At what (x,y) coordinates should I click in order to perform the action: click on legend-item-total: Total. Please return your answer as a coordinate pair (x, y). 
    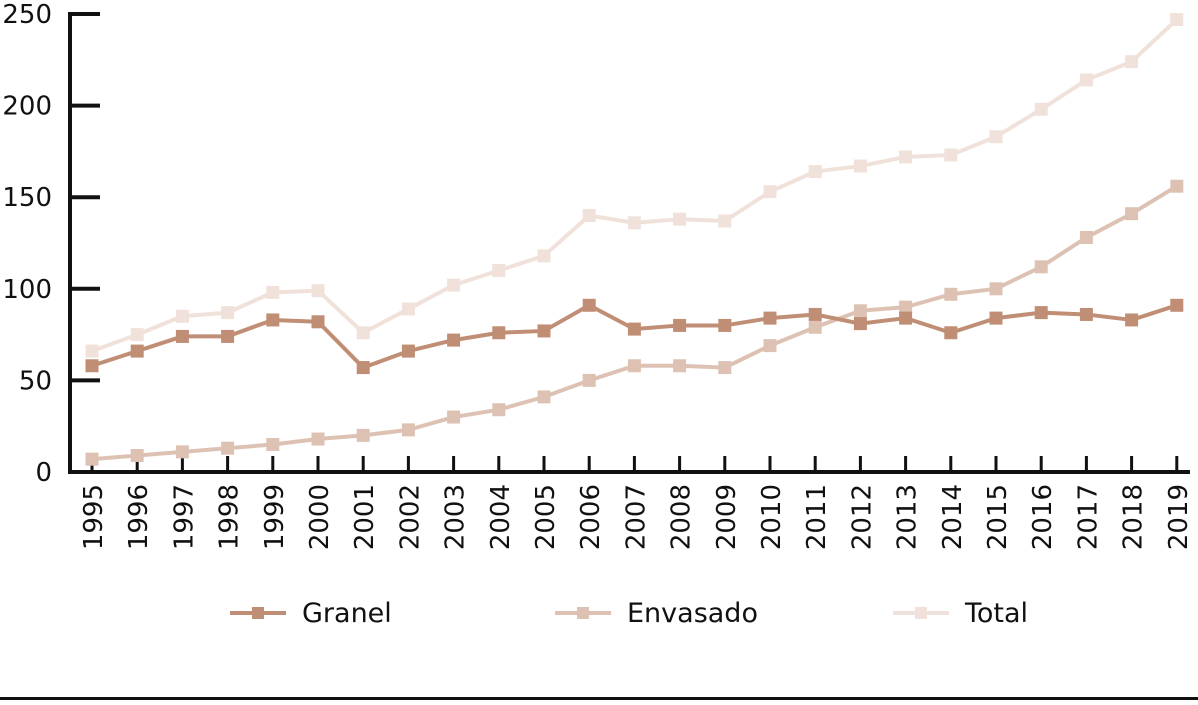
    Looking at the image, I should click on (960, 613).